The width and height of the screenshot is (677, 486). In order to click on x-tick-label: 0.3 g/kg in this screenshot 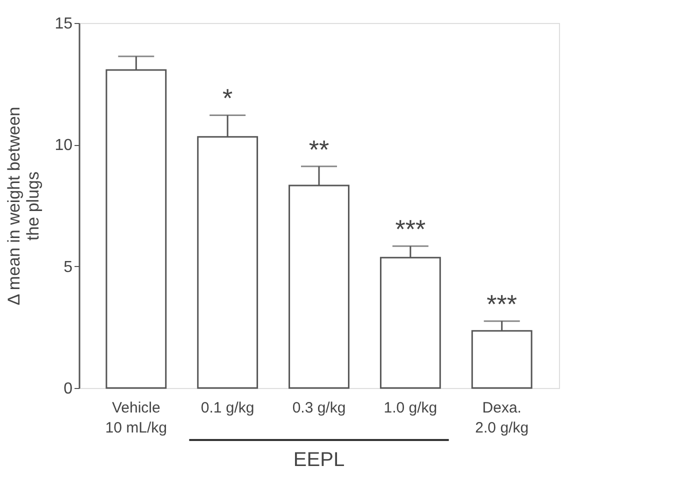, I will do `click(319, 408)`.